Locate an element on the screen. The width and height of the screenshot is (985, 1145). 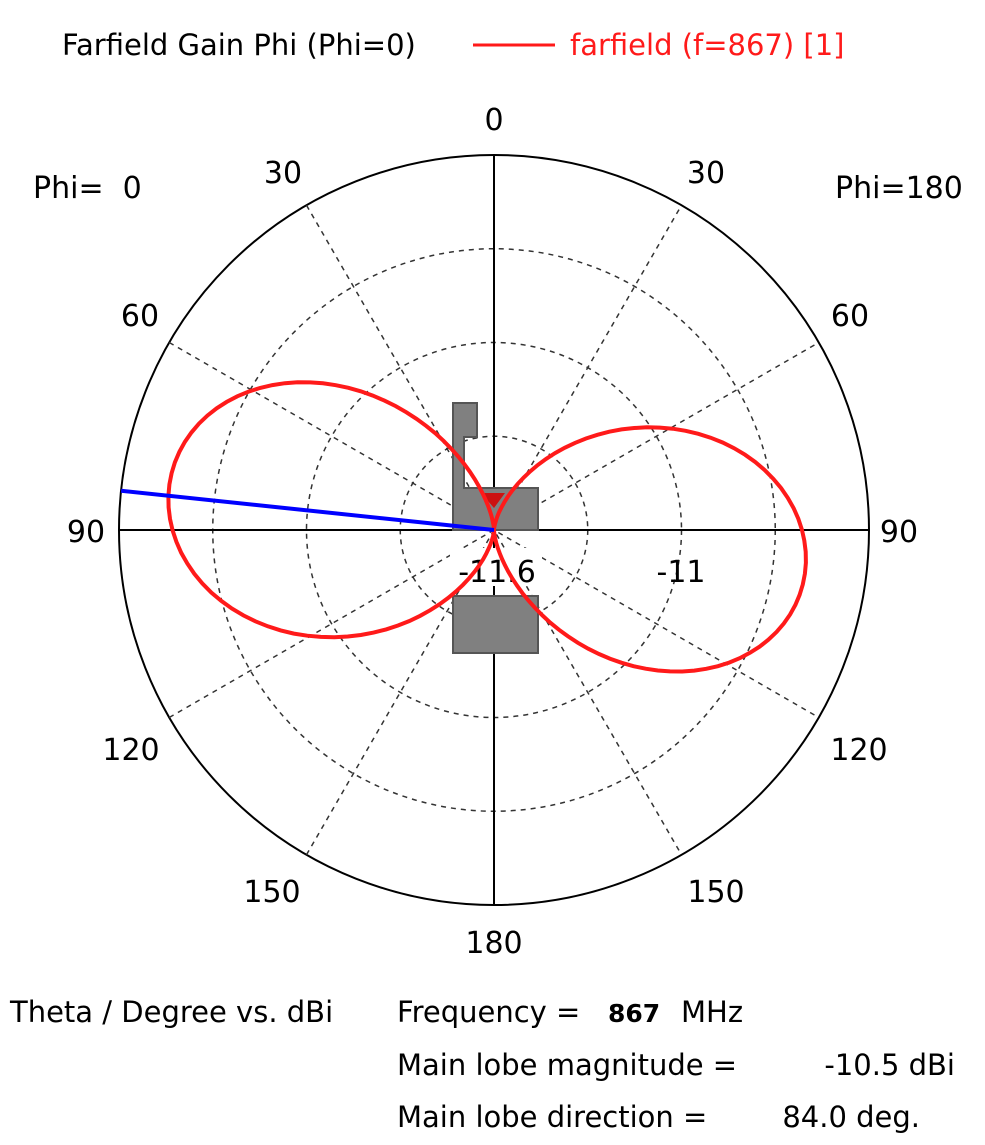
angle-label-150-left: 150 is located at coordinates (271, 892).